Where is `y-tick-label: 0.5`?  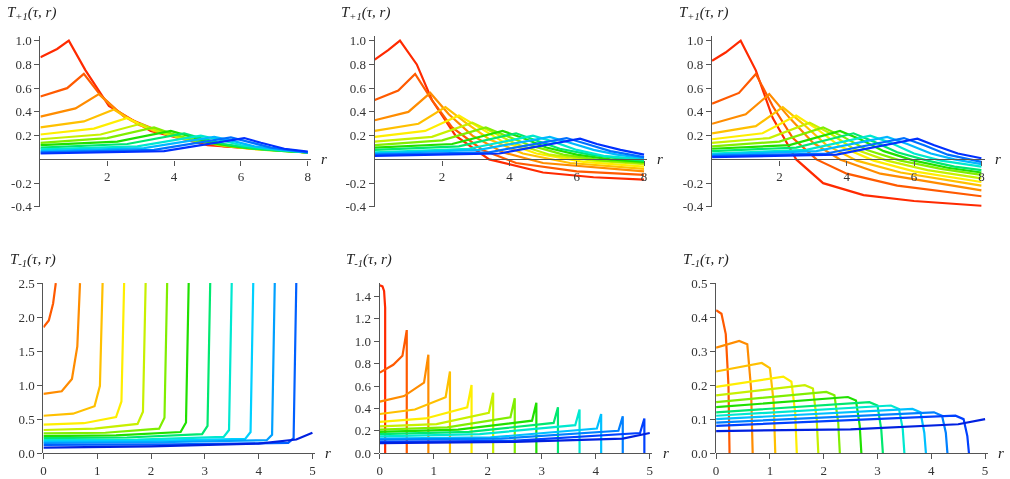 y-tick-label: 0.5 is located at coordinates (26, 419).